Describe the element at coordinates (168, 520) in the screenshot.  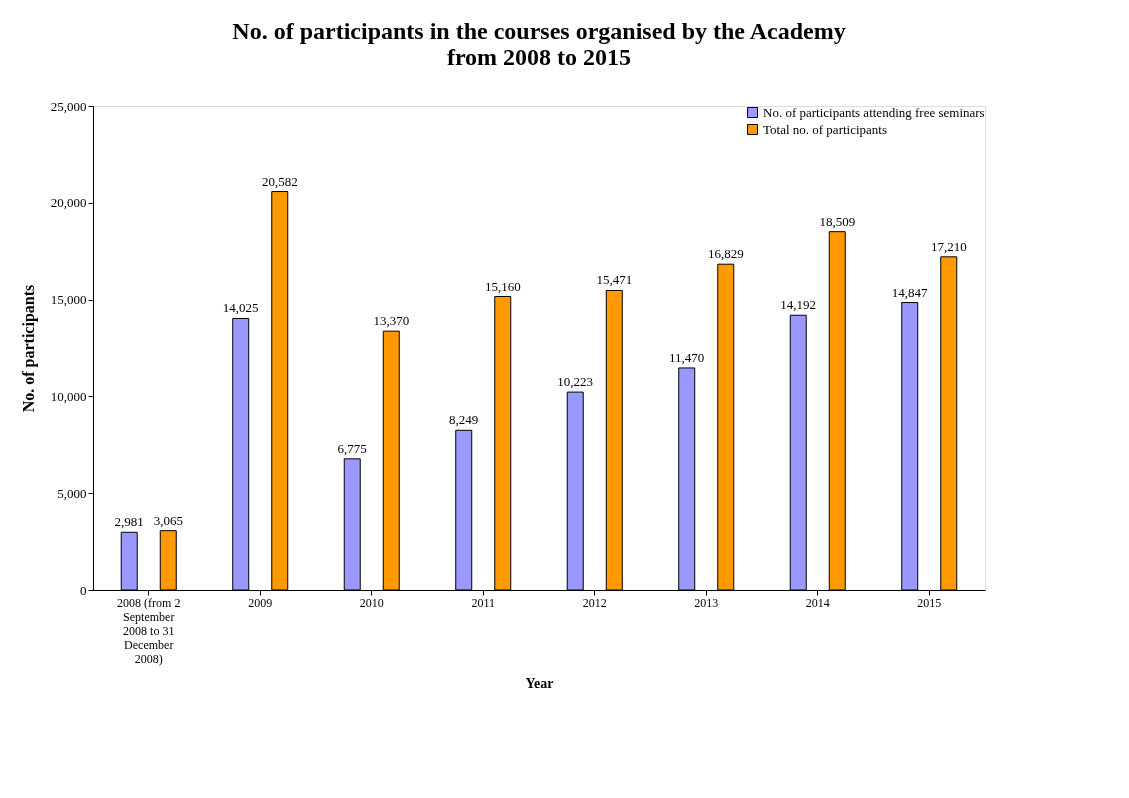
I see `data-label: 3,065` at that location.